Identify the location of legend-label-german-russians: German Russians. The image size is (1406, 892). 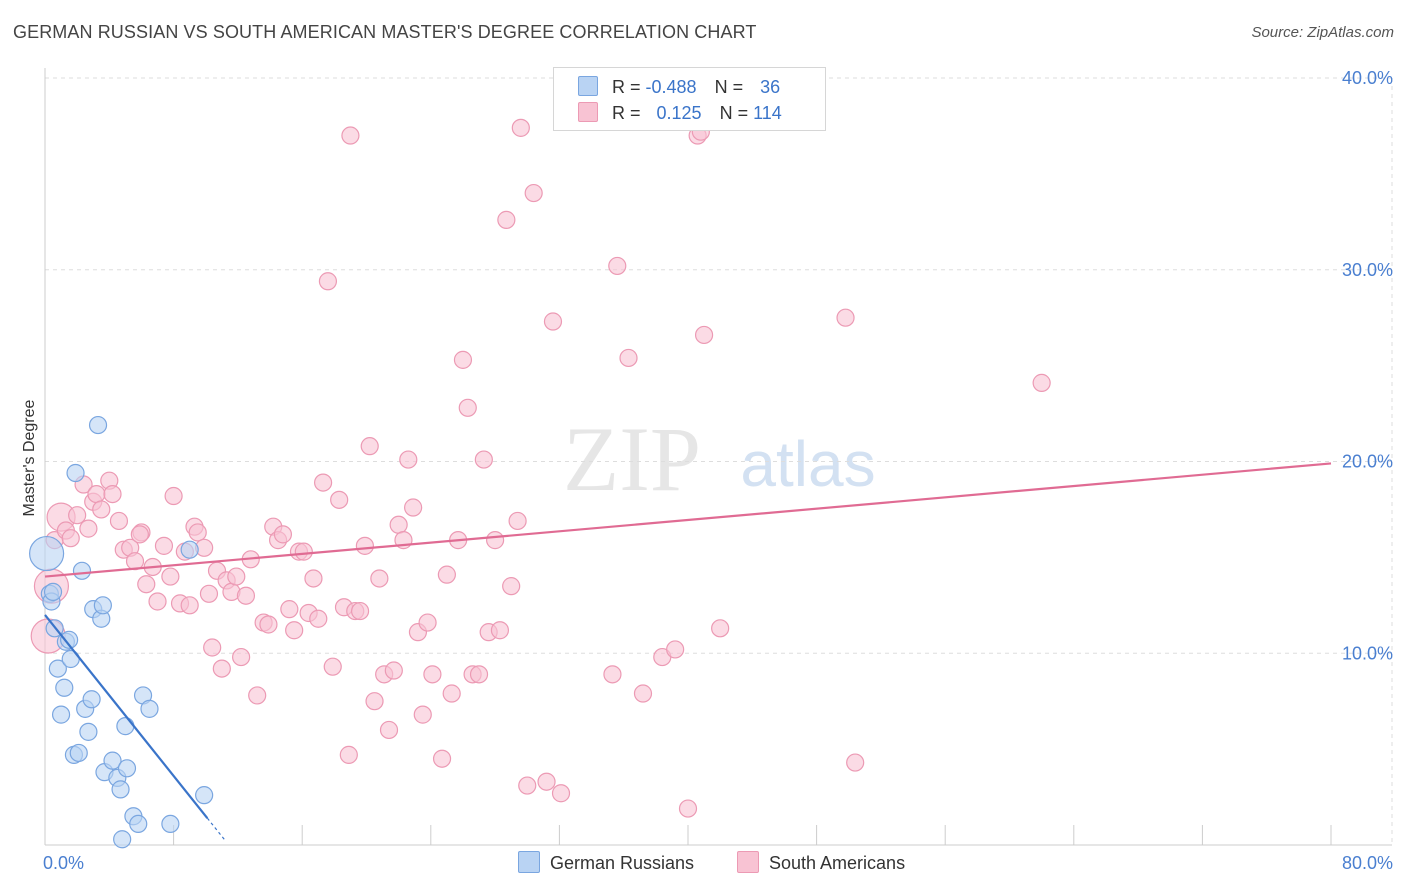
(622, 863).